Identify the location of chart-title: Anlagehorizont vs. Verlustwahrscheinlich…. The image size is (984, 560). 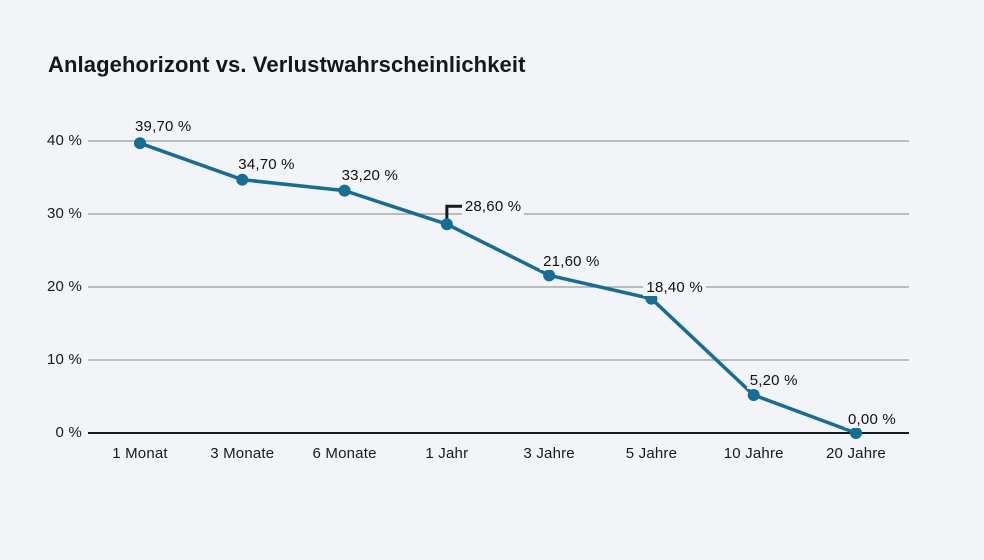
(287, 64).